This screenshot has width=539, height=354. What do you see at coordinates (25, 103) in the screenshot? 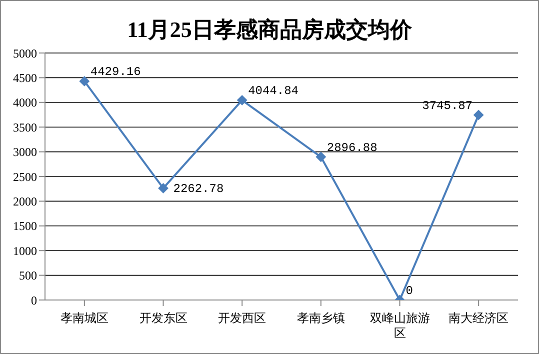
I see `y-tick-label: 4000` at bounding box center [25, 103].